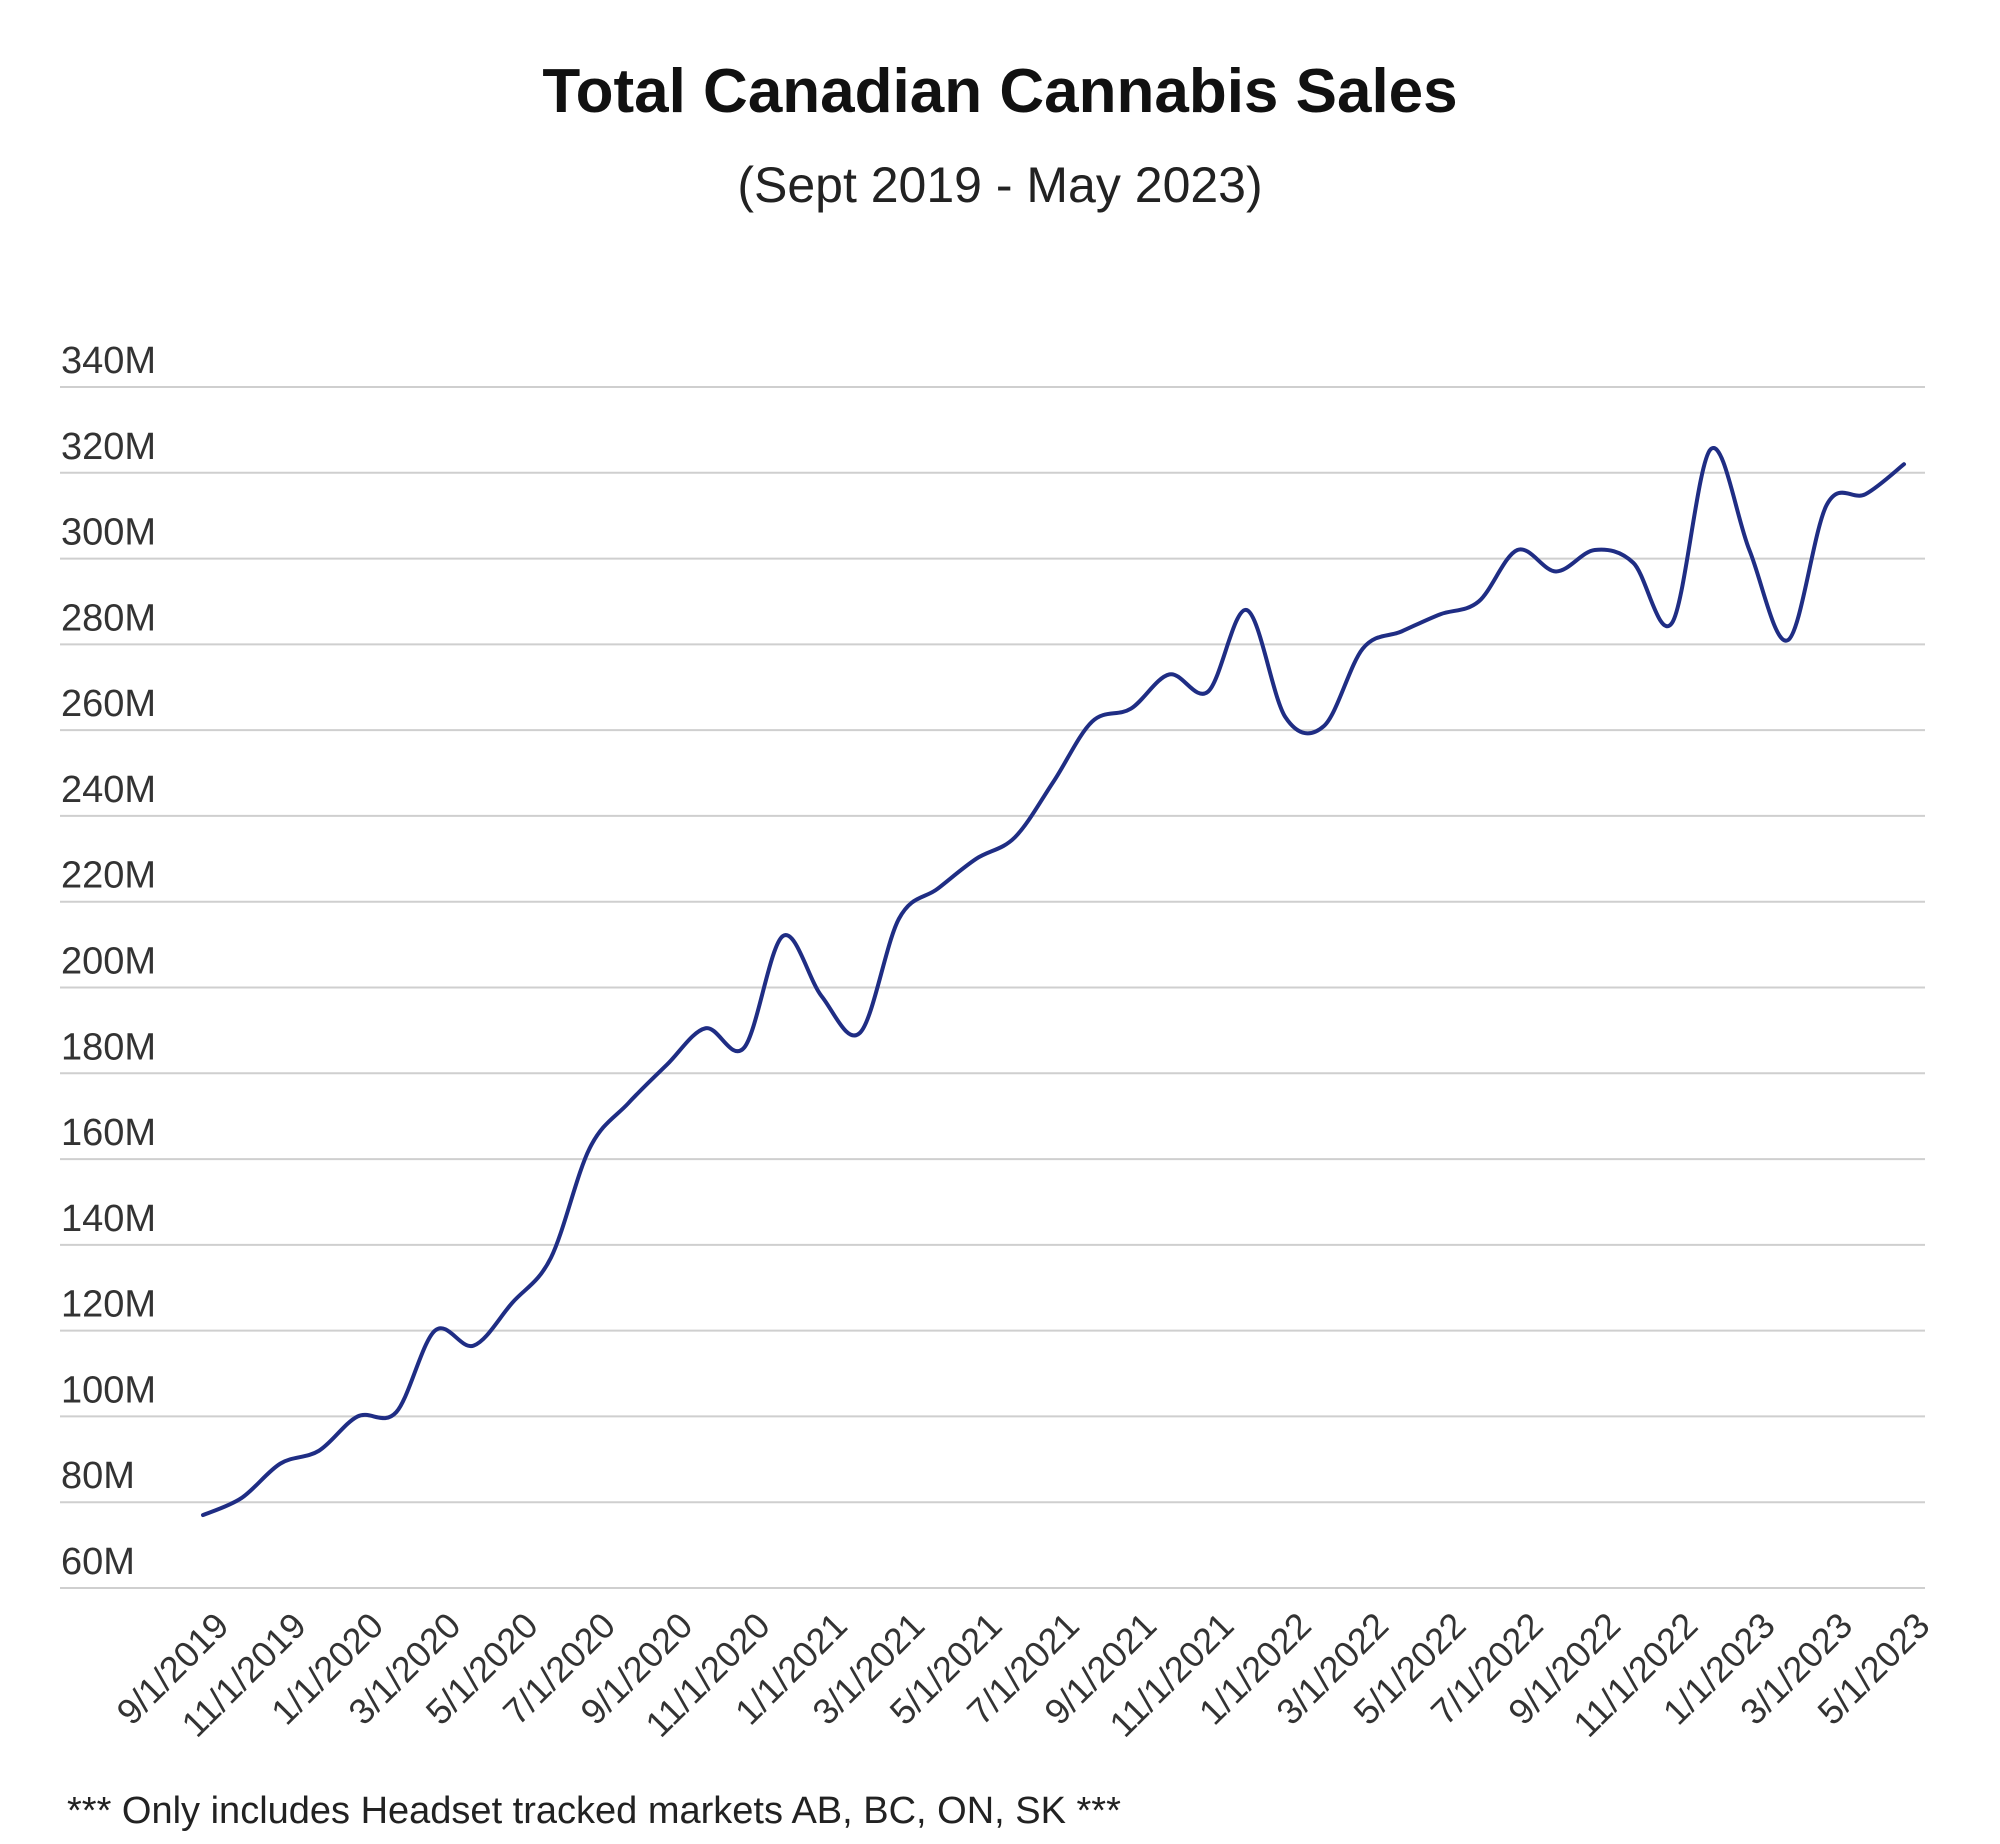  What do you see at coordinates (108, 876) in the screenshot?
I see `y-tick-label: 220M` at bounding box center [108, 876].